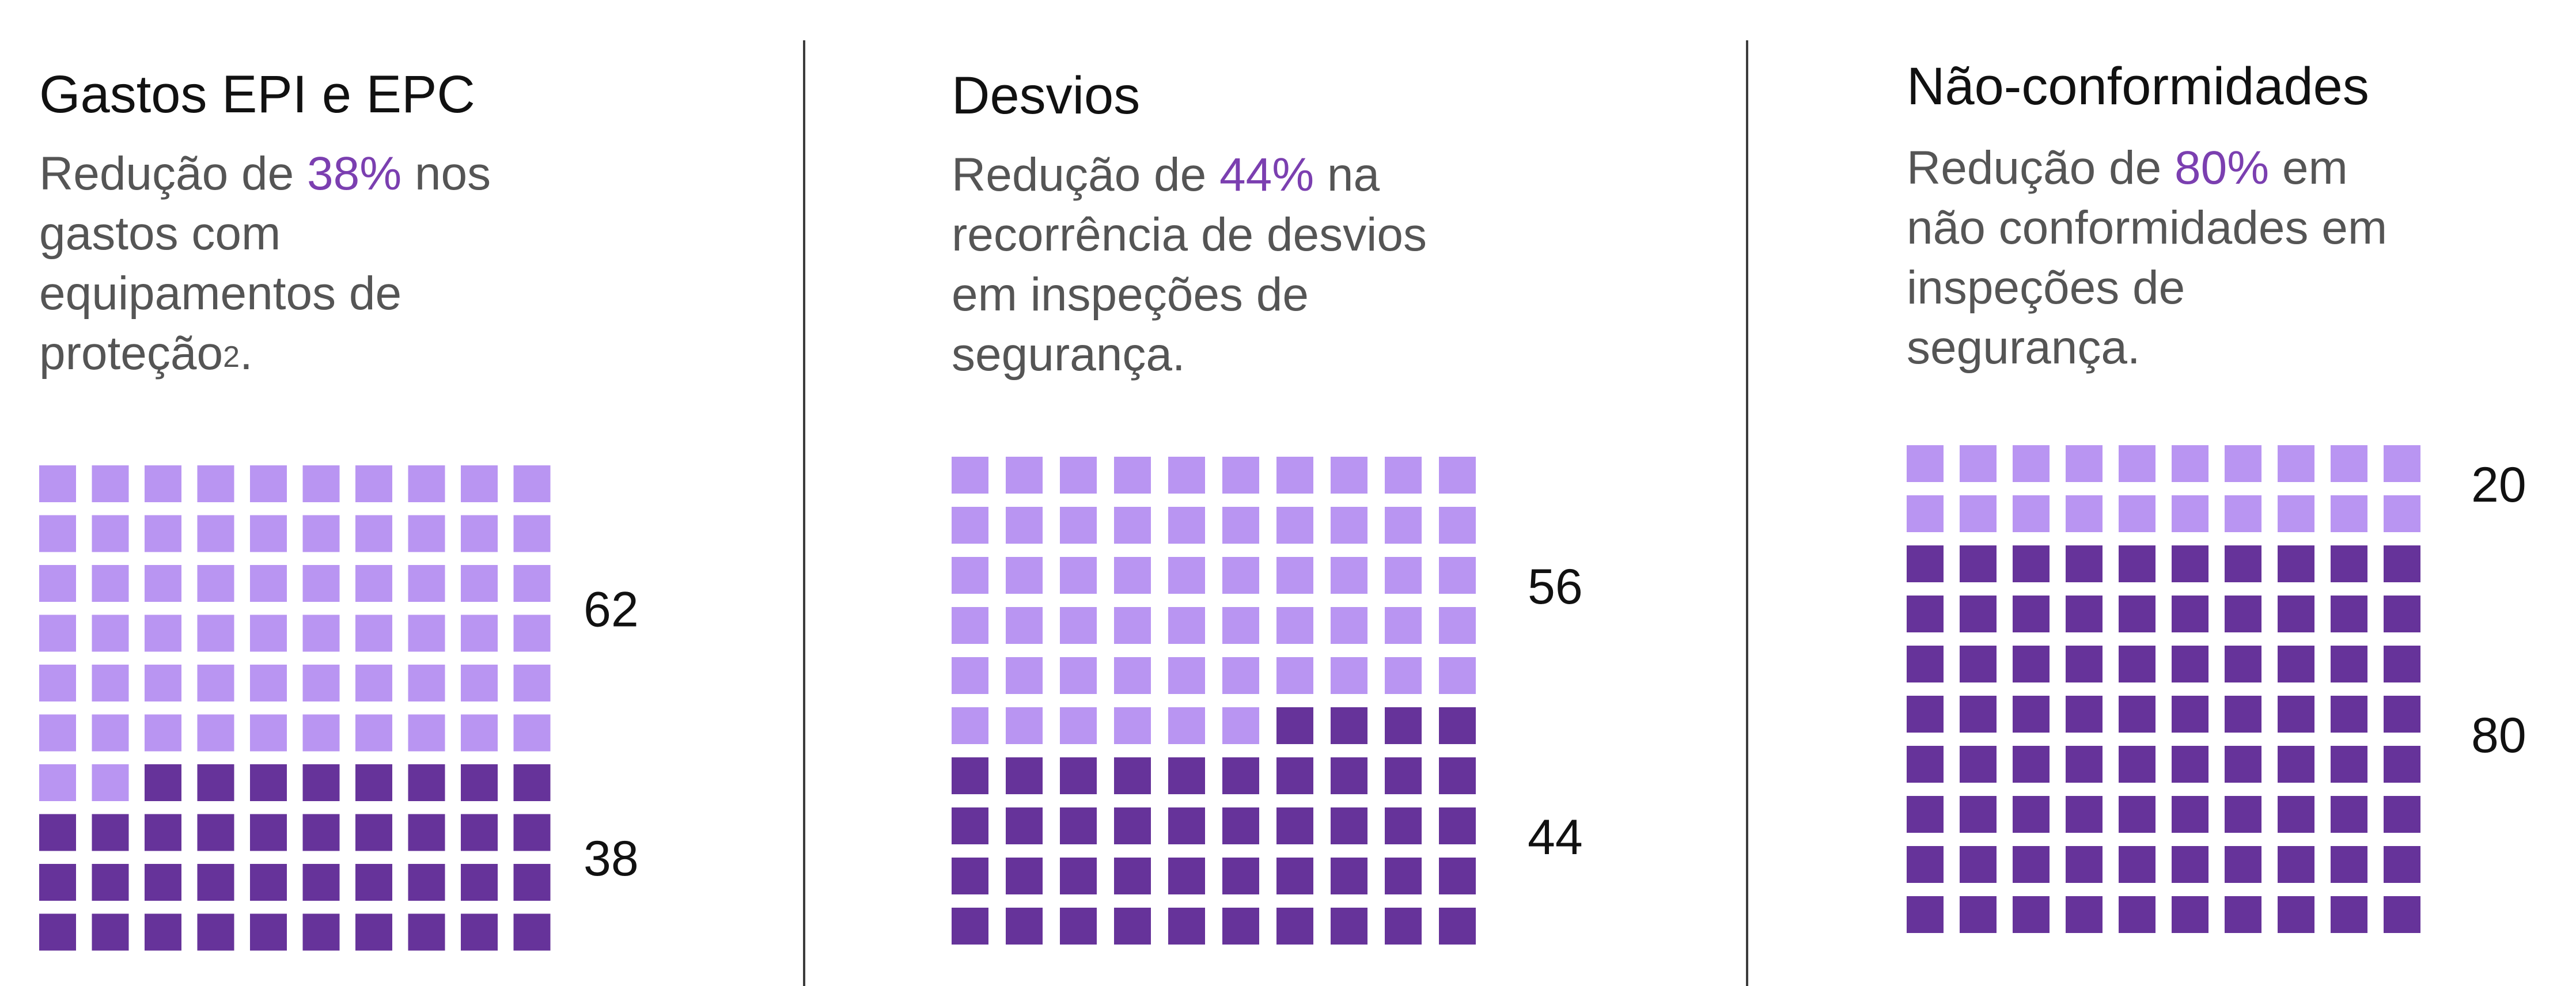 The image size is (2576, 986). I want to click on desc-text: proteção, so click(131, 353).